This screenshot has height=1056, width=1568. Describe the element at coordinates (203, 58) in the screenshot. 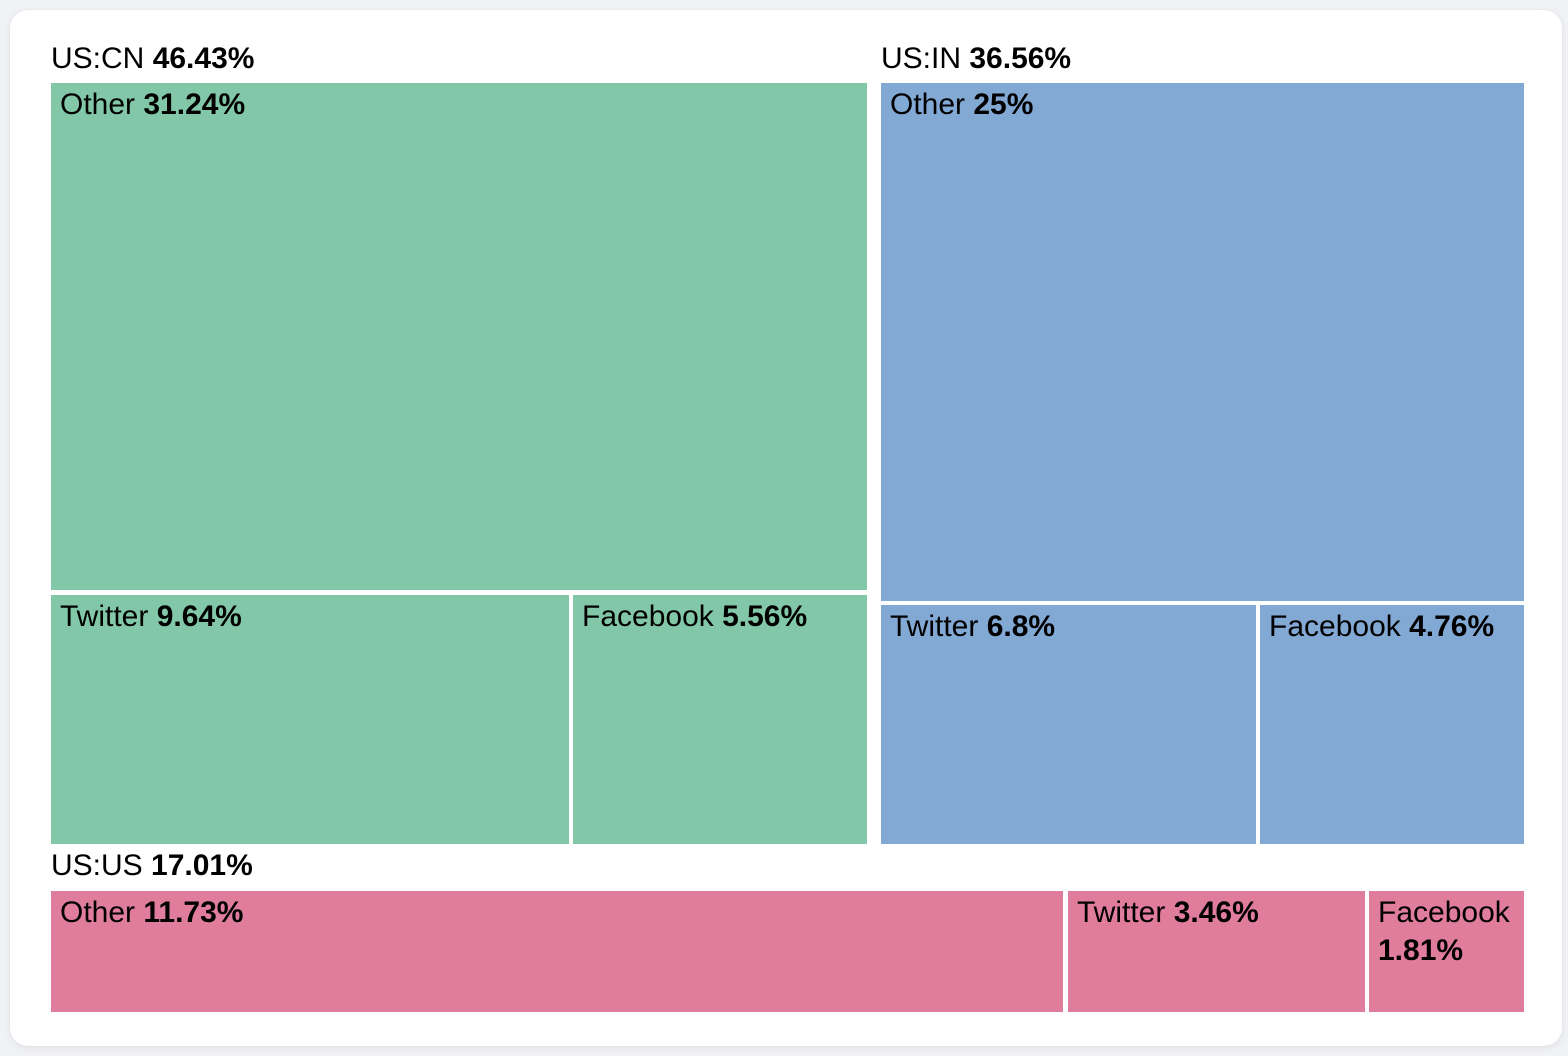

I see `group-share: 46.43%` at that location.